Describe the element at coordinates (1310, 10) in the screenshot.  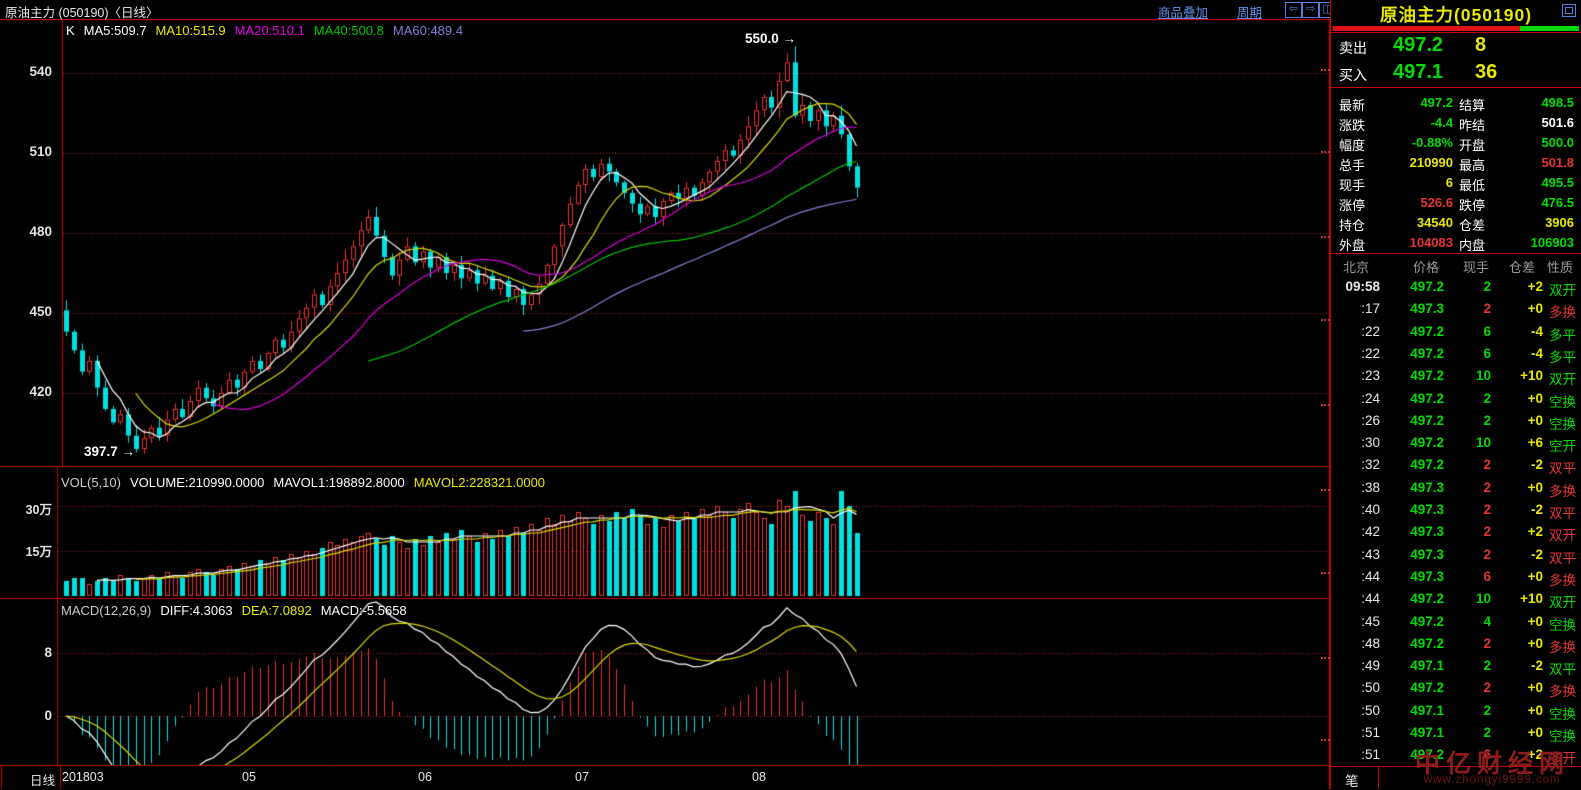
I see `next-arrow-icon: ⇨` at that location.